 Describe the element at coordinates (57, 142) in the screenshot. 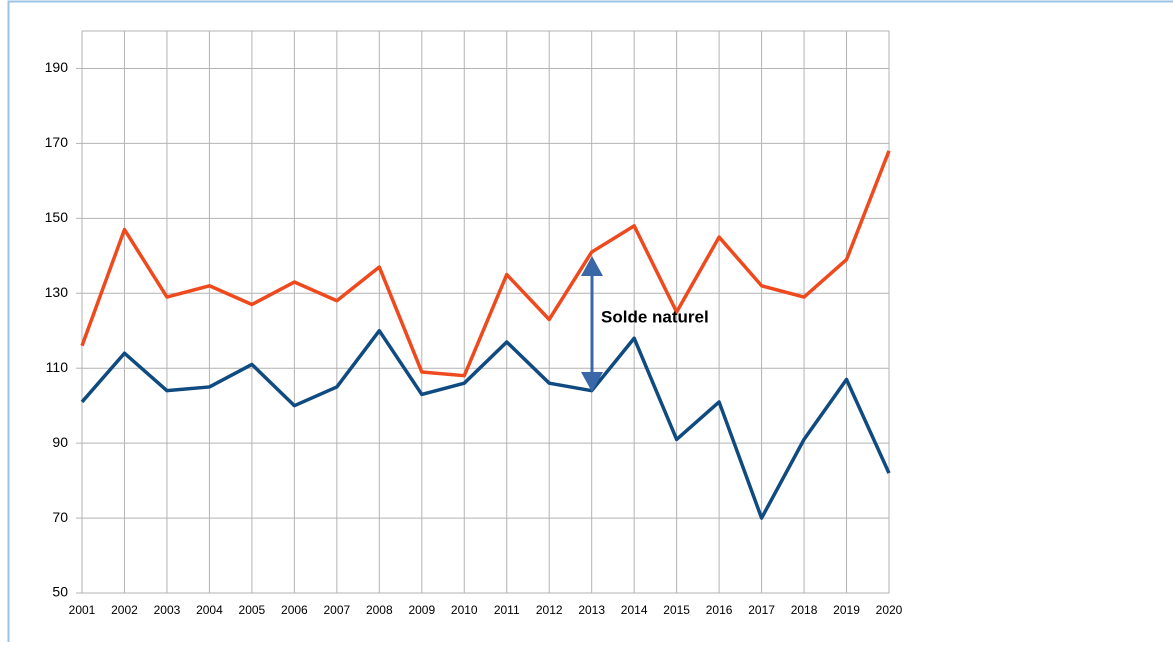

I see `y-tick-label: 170` at that location.